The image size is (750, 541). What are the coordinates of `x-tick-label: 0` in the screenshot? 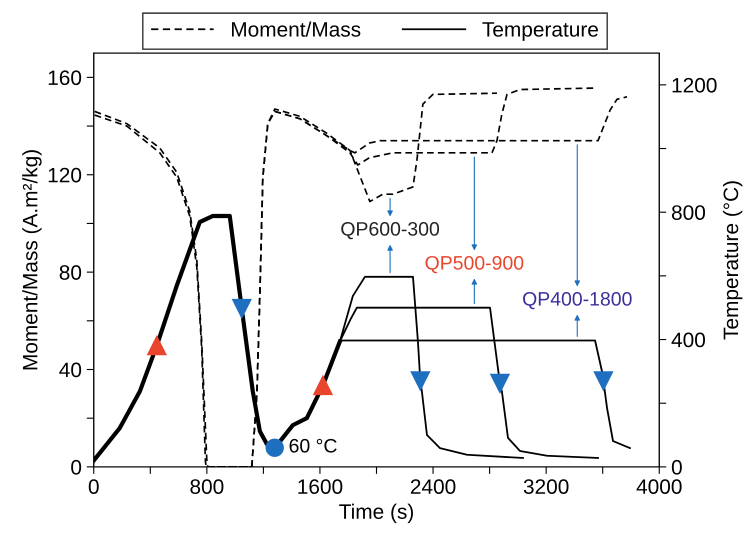 It's located at (93, 486).